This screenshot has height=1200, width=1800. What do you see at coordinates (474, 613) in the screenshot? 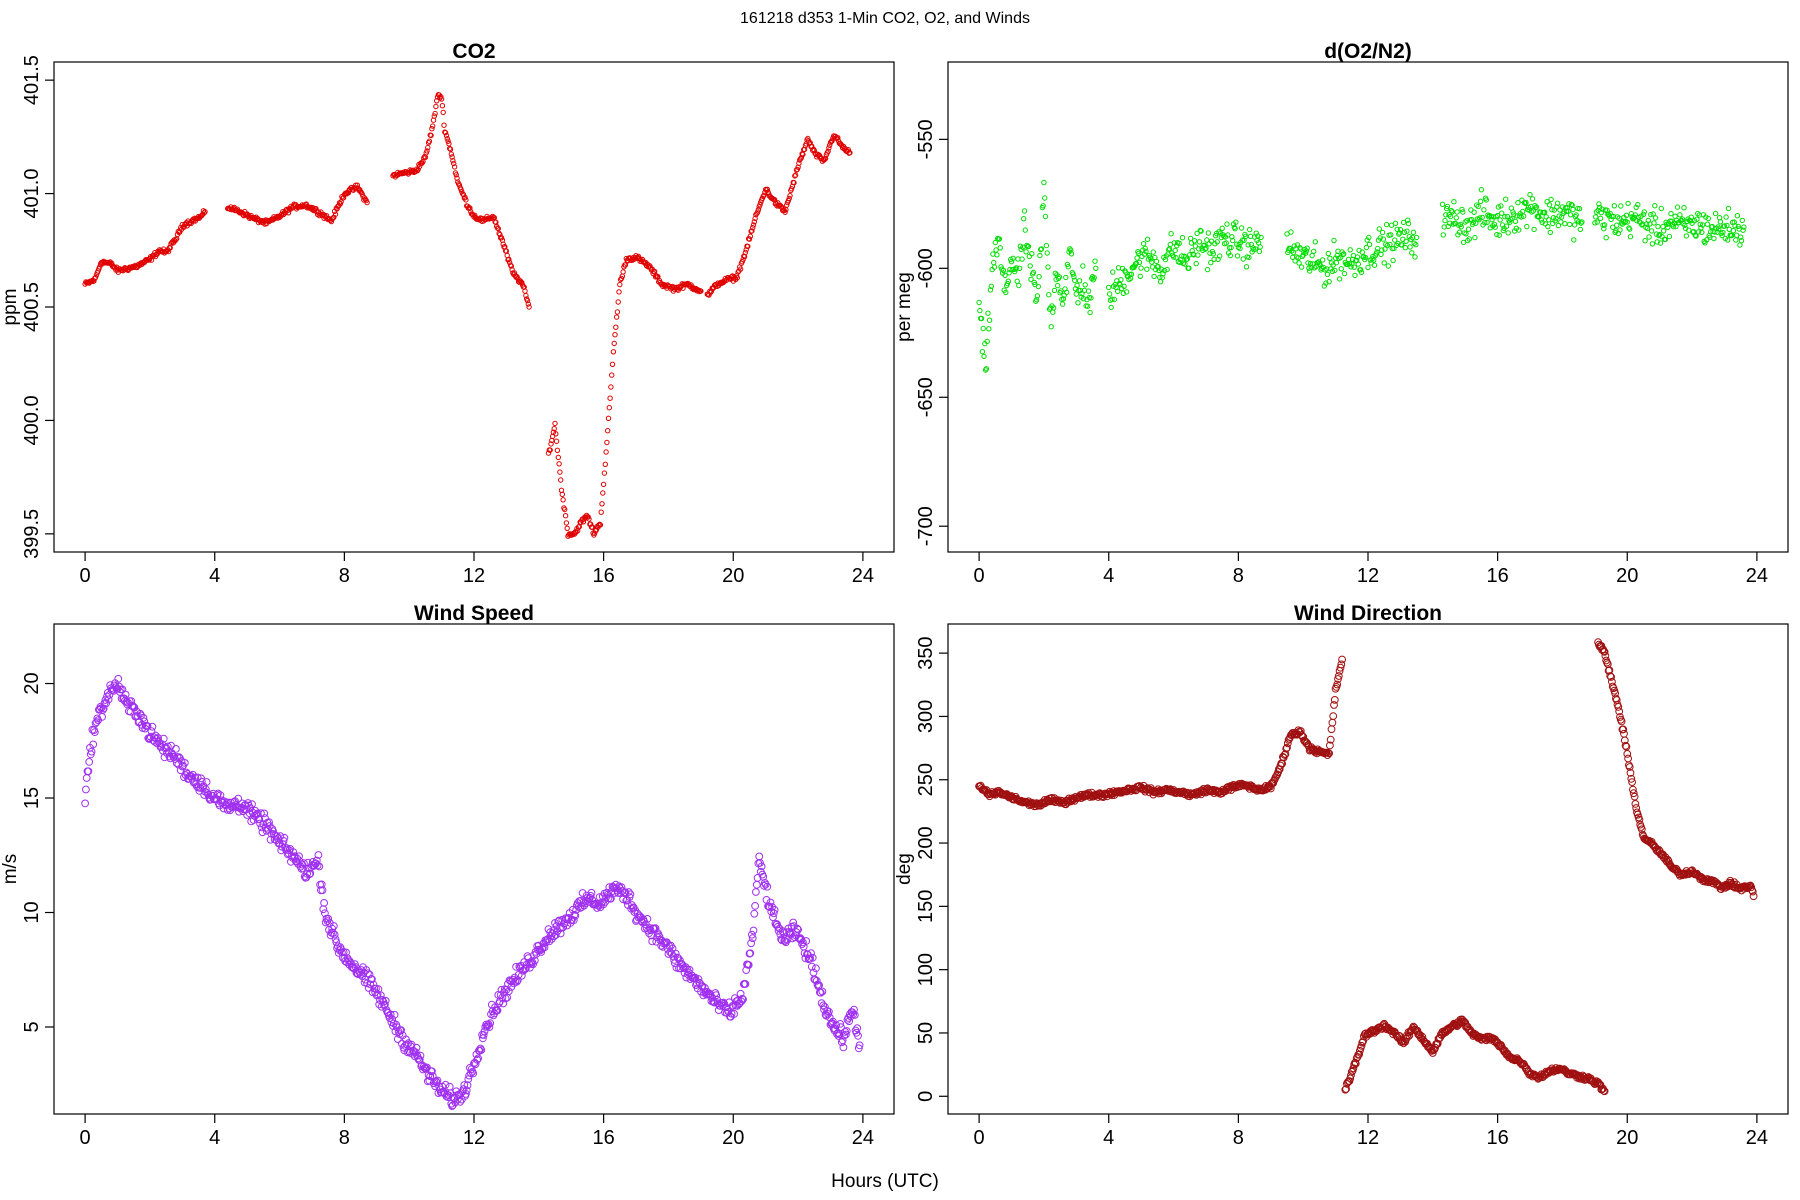
I see `wind-speed-title: Wind Speed` at bounding box center [474, 613].